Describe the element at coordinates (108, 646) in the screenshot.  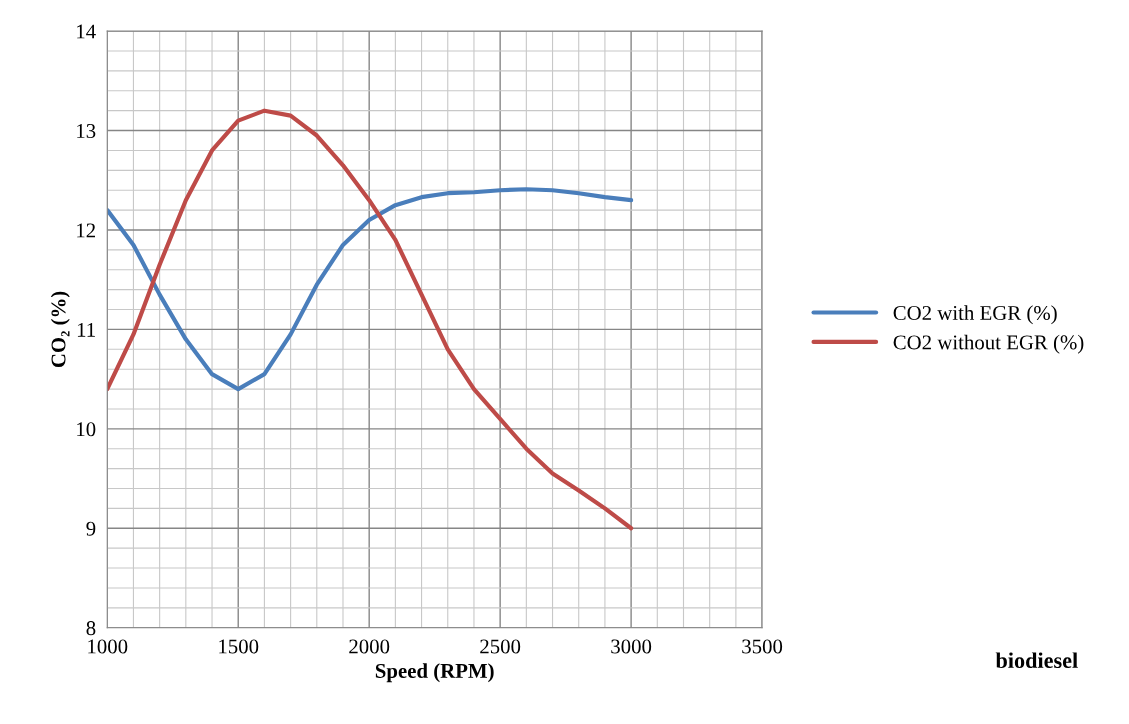
I see `x-tick-label: 1000` at that location.